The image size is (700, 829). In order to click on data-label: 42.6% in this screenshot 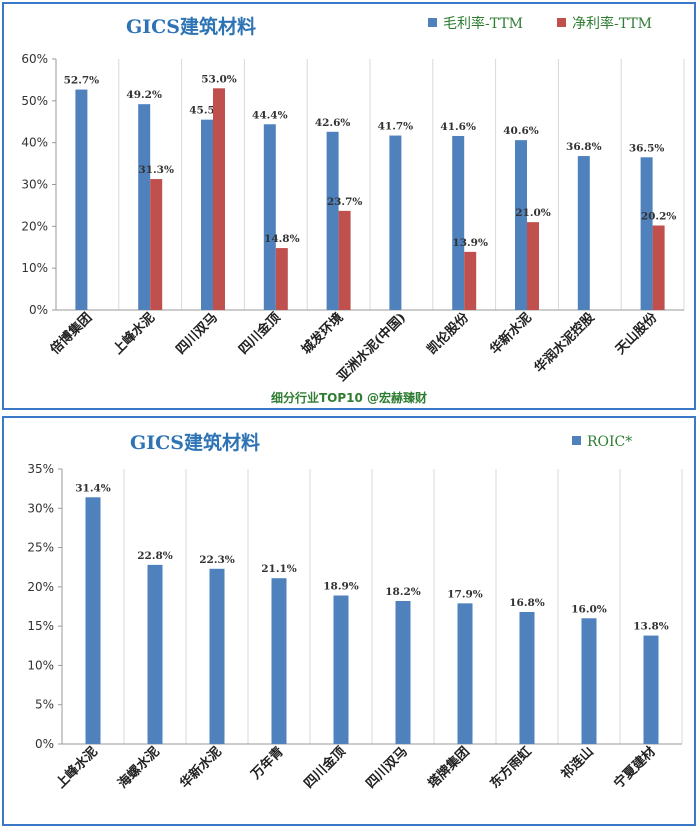, I will do `click(333, 123)`.